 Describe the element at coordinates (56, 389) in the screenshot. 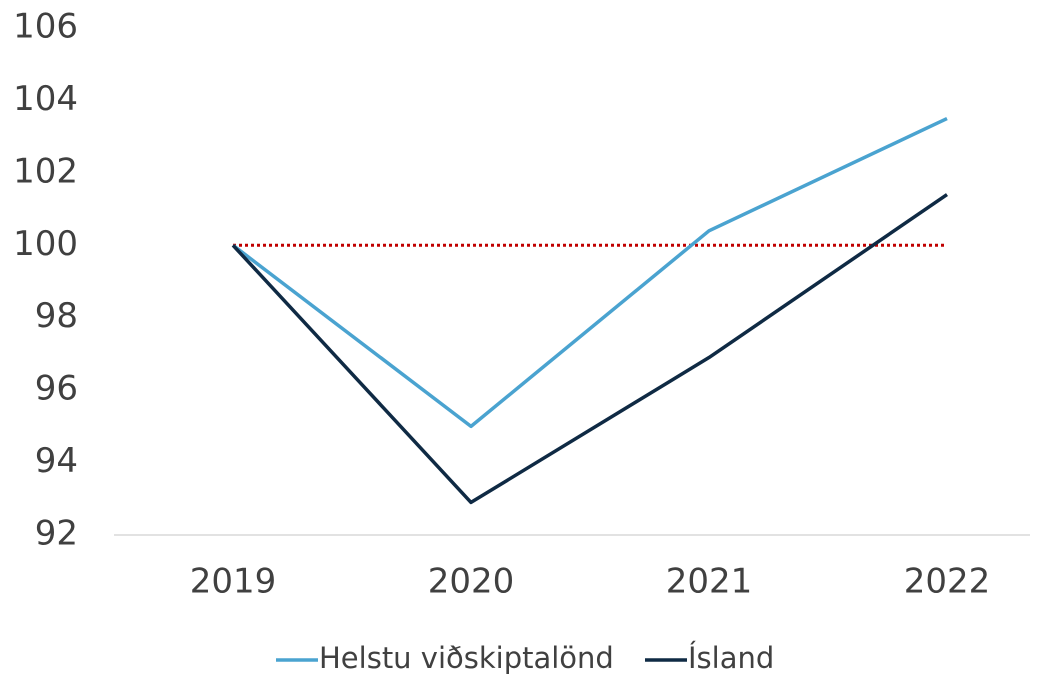

I see `y-tick-label: 96` at that location.